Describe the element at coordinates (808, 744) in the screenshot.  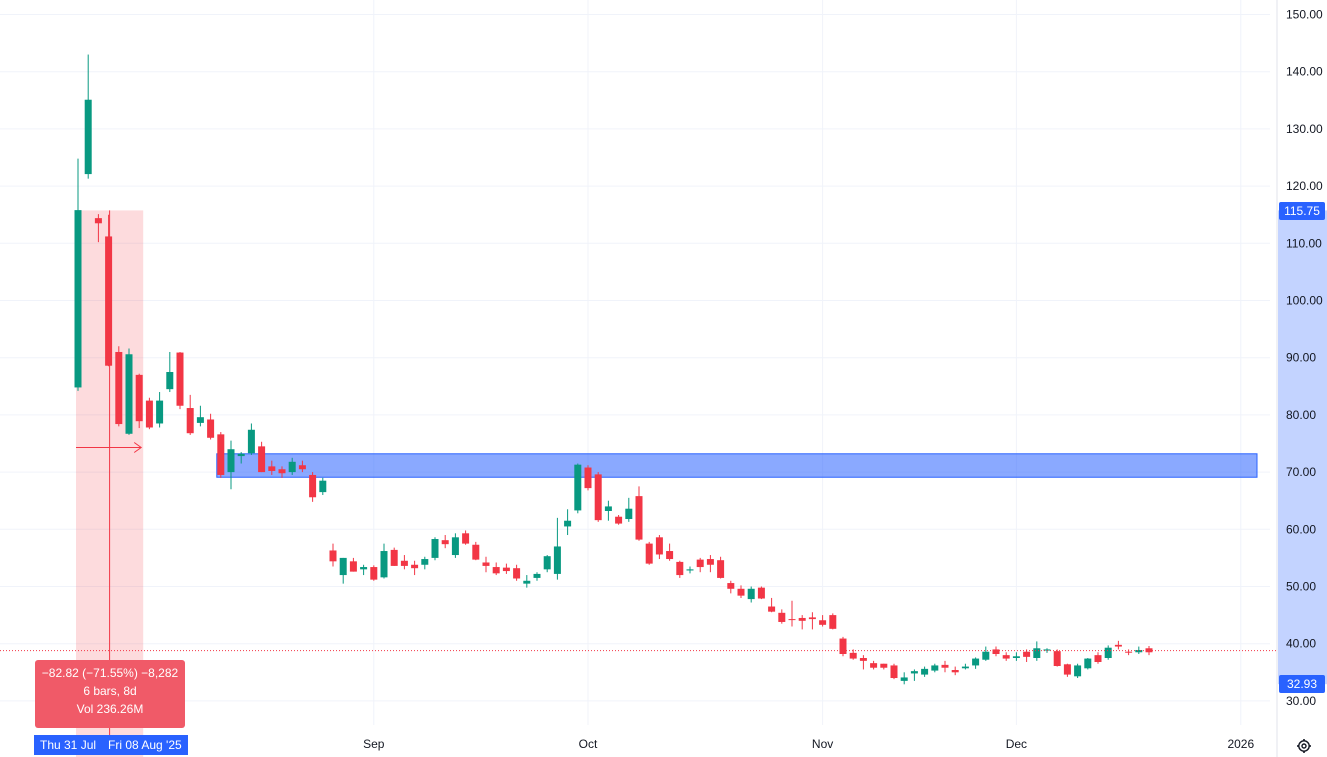
I see `time-axis: Sep Oct Nov Dec 2026` at that location.